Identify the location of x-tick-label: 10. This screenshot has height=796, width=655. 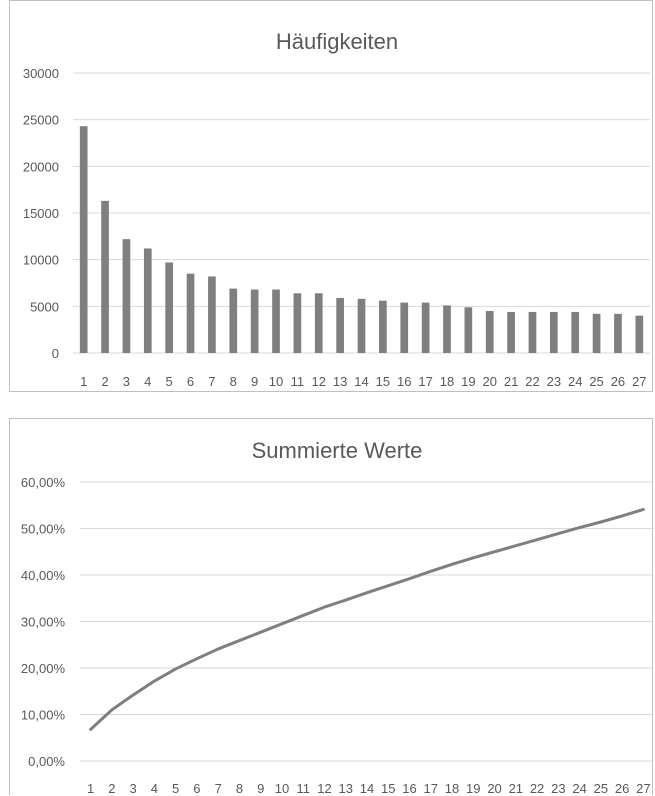
(282, 788).